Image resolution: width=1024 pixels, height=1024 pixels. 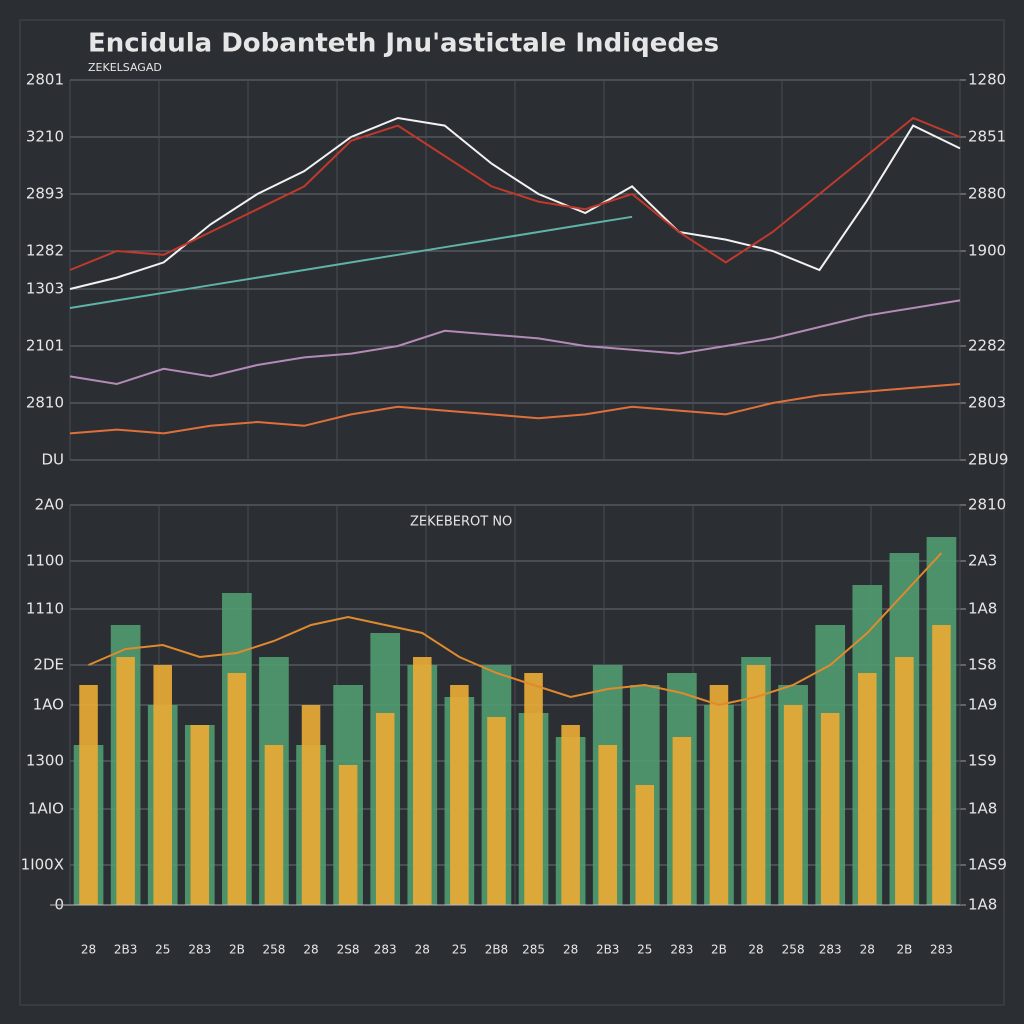 I want to click on y2-tick-label: 2282, so click(x=987, y=346).